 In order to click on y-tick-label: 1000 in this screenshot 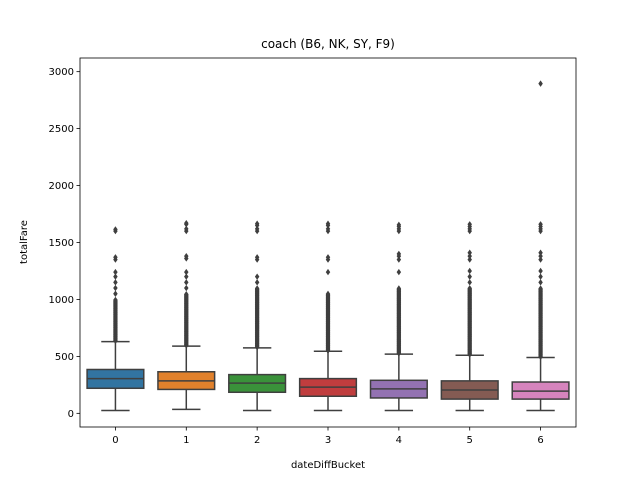, I will do `click(61, 300)`.